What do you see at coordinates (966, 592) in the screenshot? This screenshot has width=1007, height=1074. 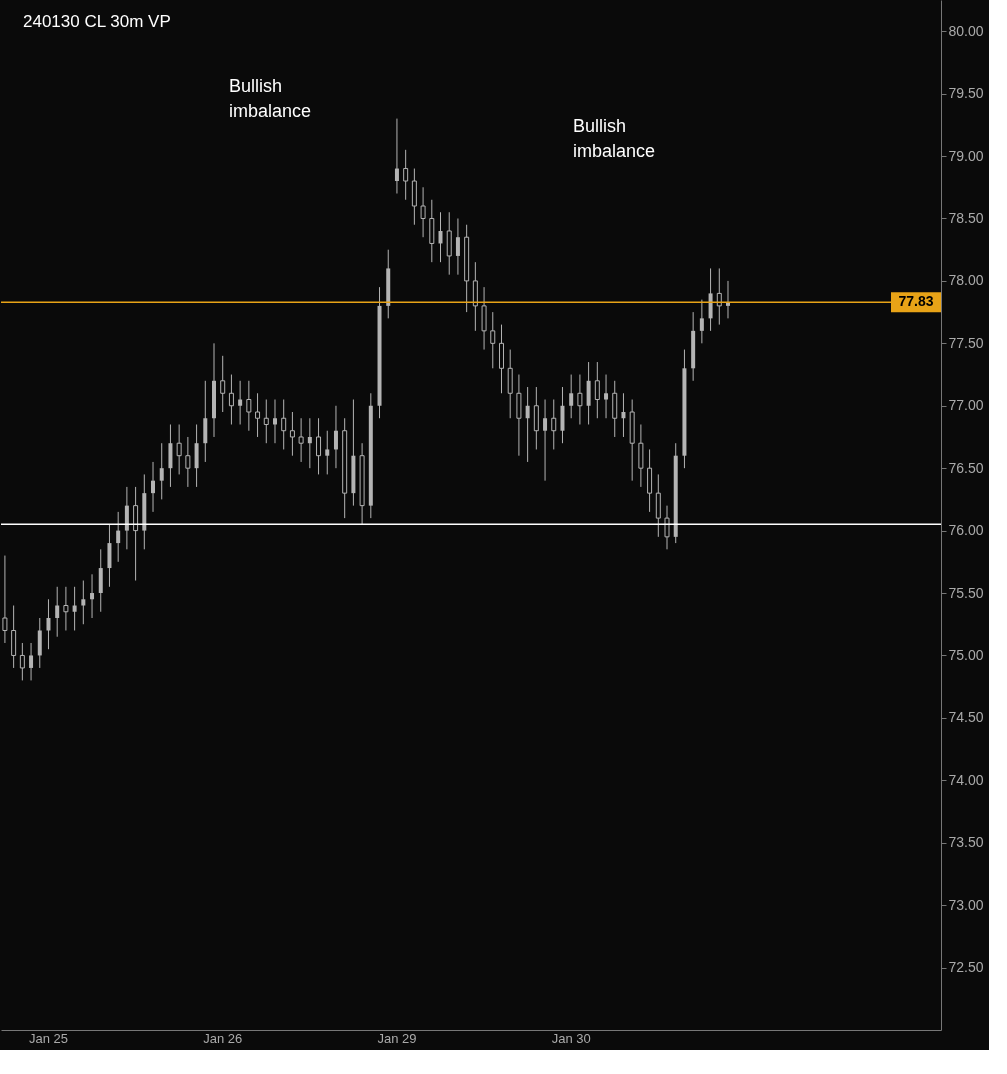 I see `y-tick-label: 75.50` at bounding box center [966, 592].